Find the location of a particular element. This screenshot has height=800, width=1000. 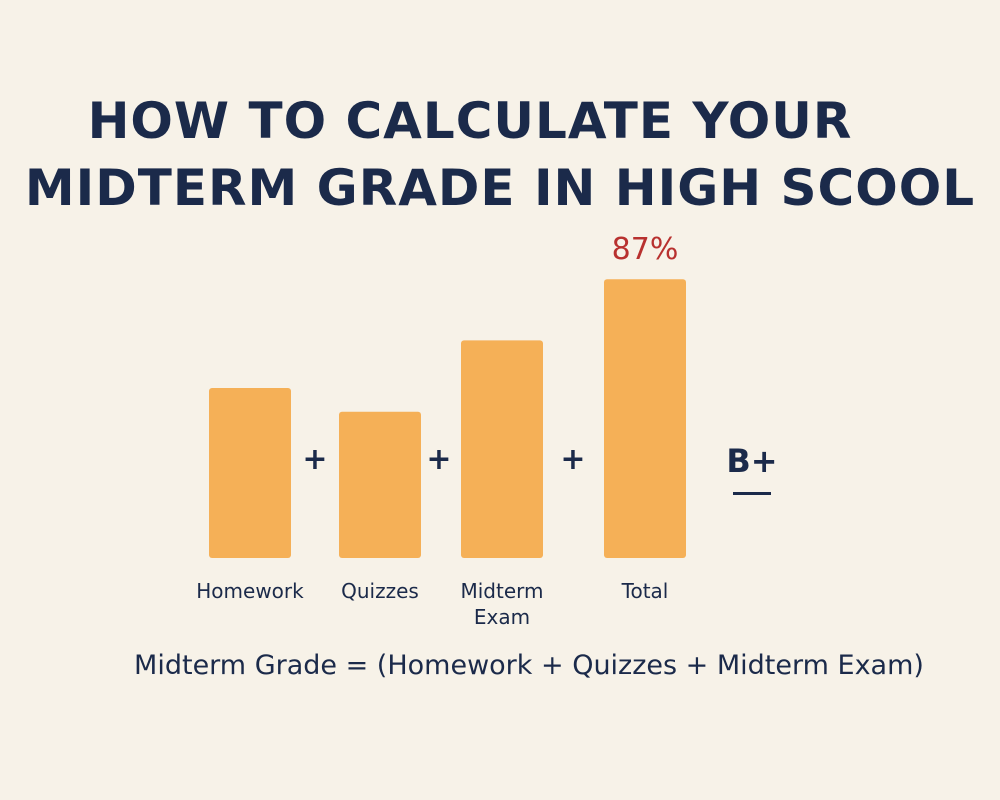

title-line-2: MIDTERM GRADE IN HIGH SCOOL is located at coordinates (500, 188).